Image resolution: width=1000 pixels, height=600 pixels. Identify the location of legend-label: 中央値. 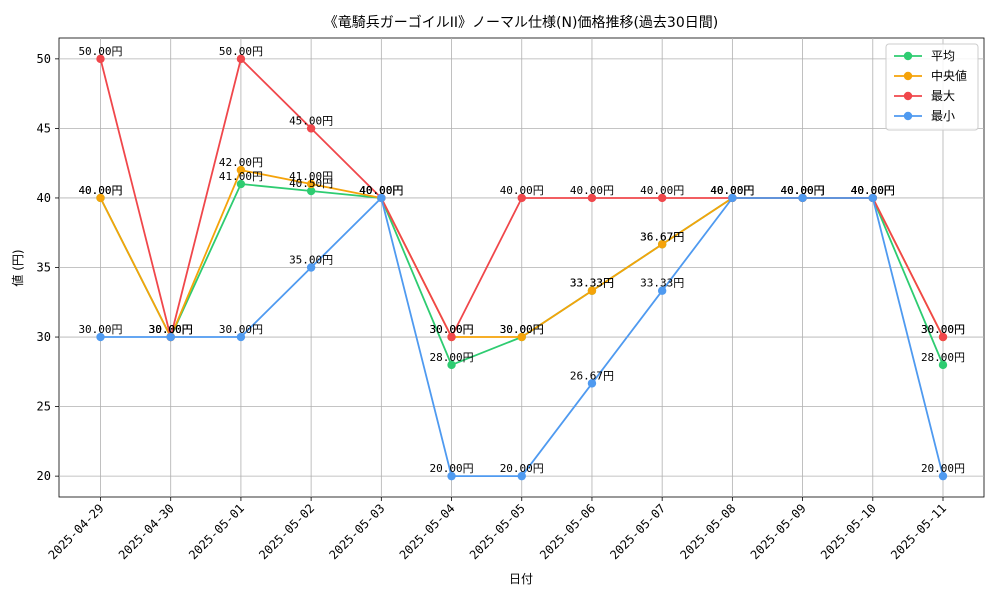
(949, 75).